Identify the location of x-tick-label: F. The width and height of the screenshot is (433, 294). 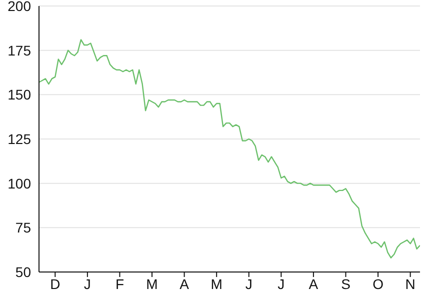
(119, 284).